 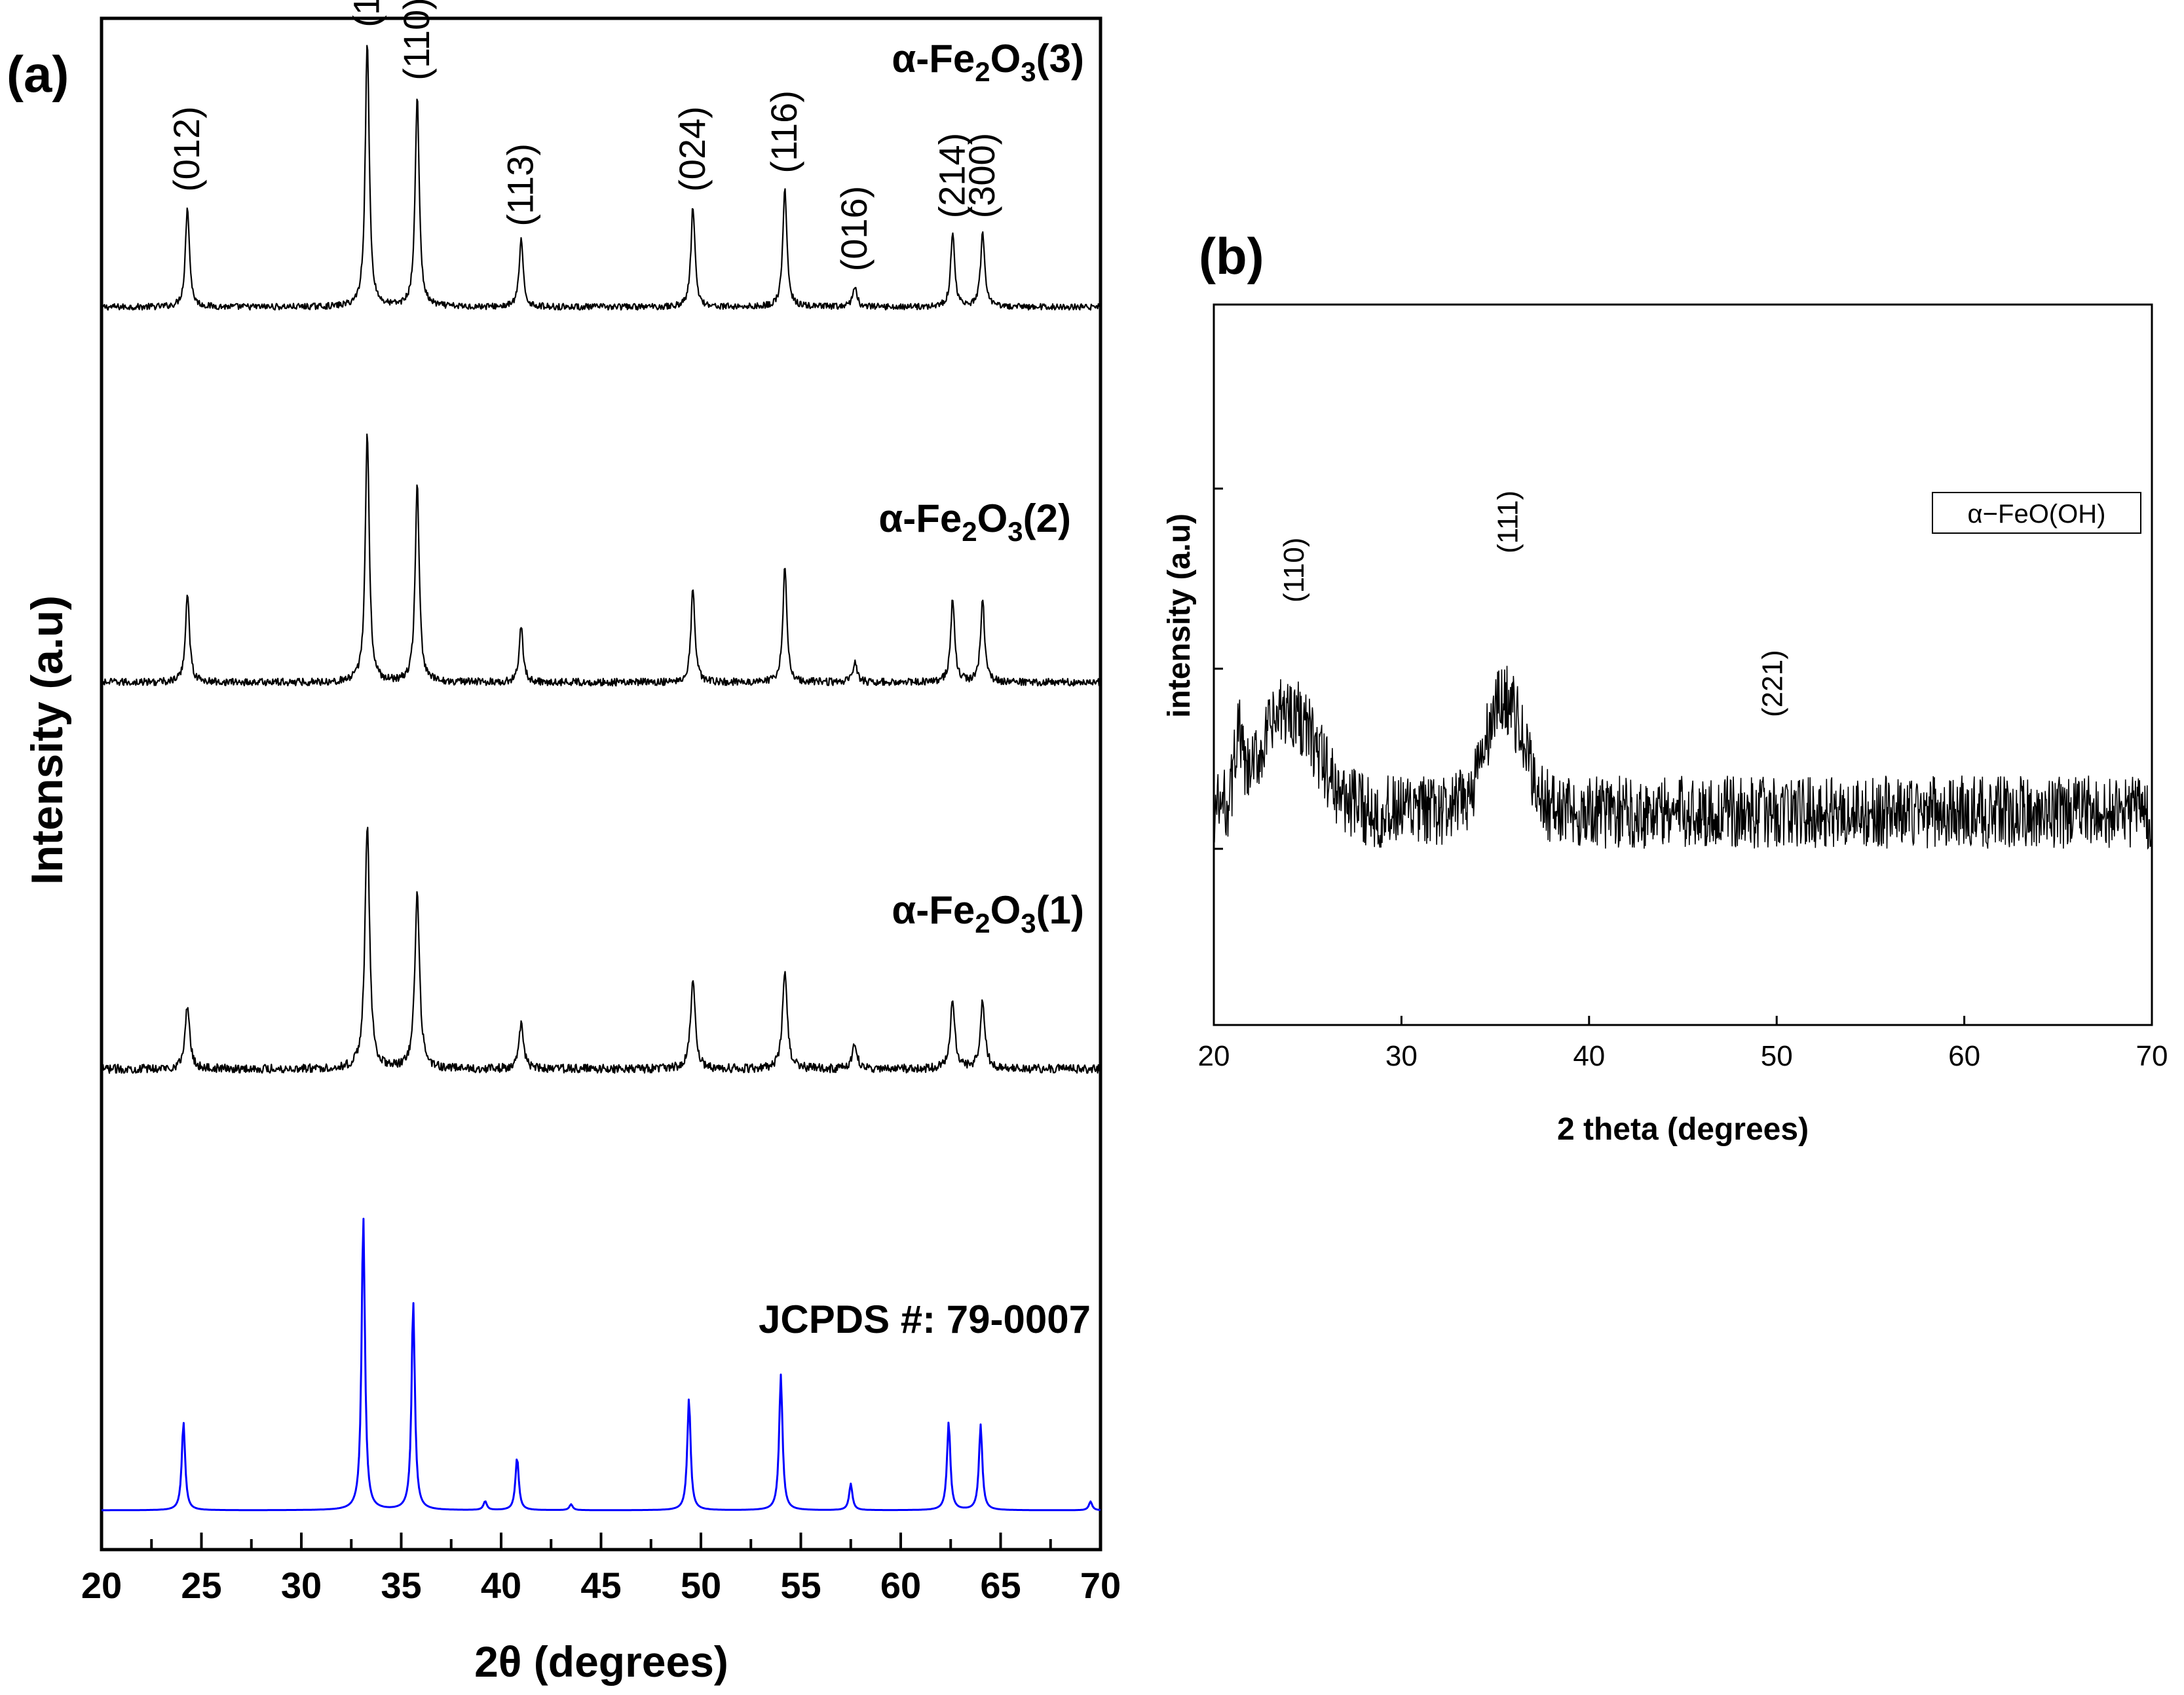 I want to click on hkl-label: (104), so click(x=366, y=14).